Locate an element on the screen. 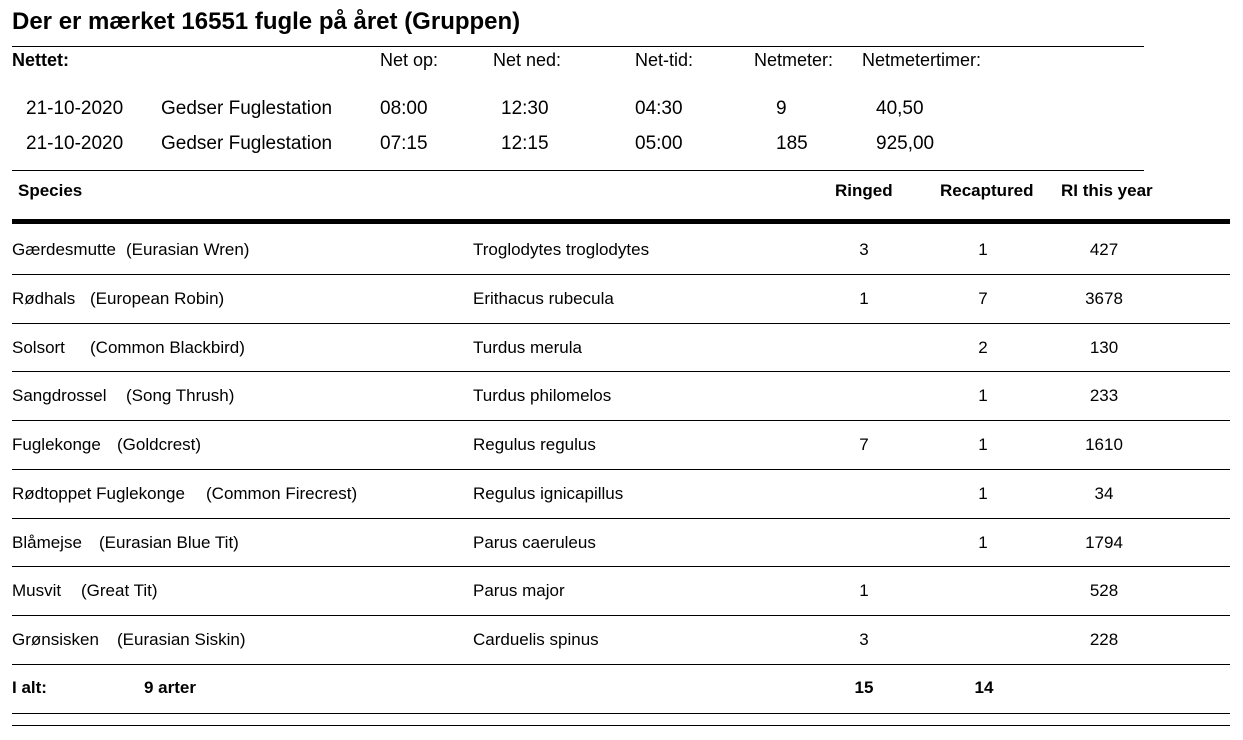 The image size is (1243, 740). species-danish-name: Fuglekonge is located at coordinates (56, 444).